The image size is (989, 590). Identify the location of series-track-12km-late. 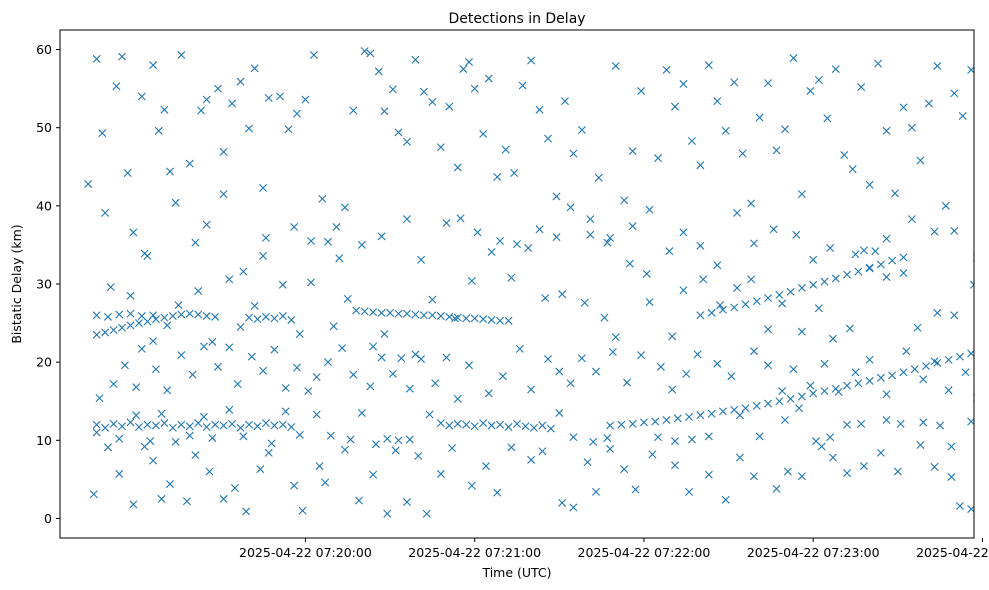
(495, 426).